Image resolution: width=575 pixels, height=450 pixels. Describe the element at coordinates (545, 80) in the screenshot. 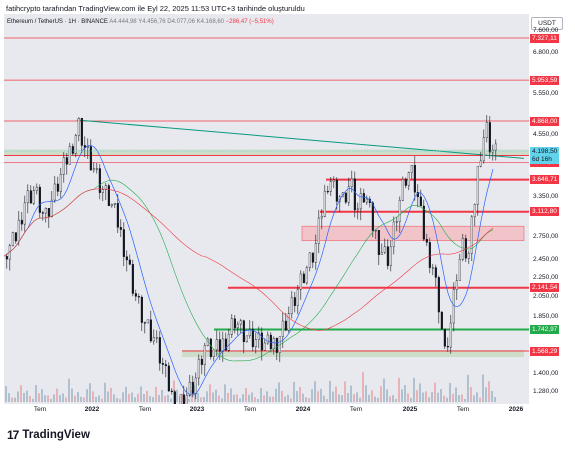

I see `price-level-badge: 5.953,59` at that location.